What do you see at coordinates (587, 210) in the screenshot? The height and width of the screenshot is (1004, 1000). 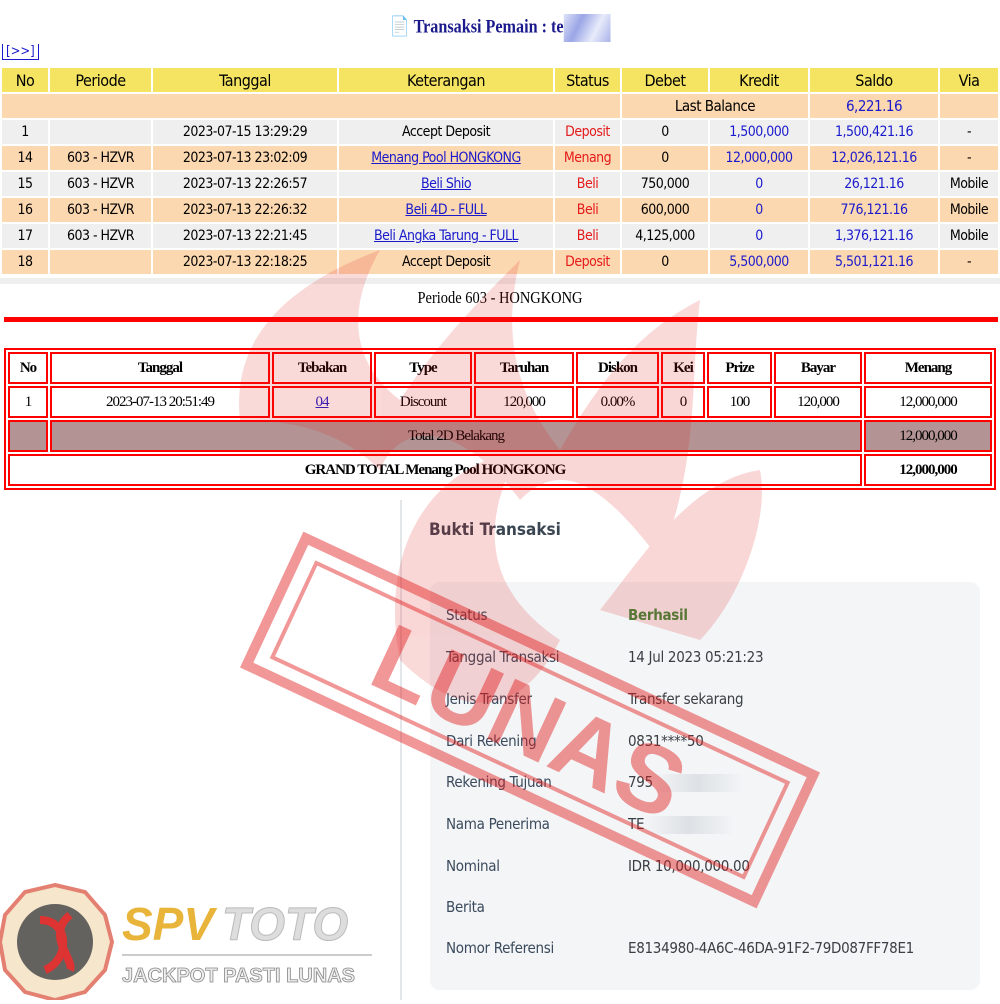 I see `cell-status: Beli` at bounding box center [587, 210].